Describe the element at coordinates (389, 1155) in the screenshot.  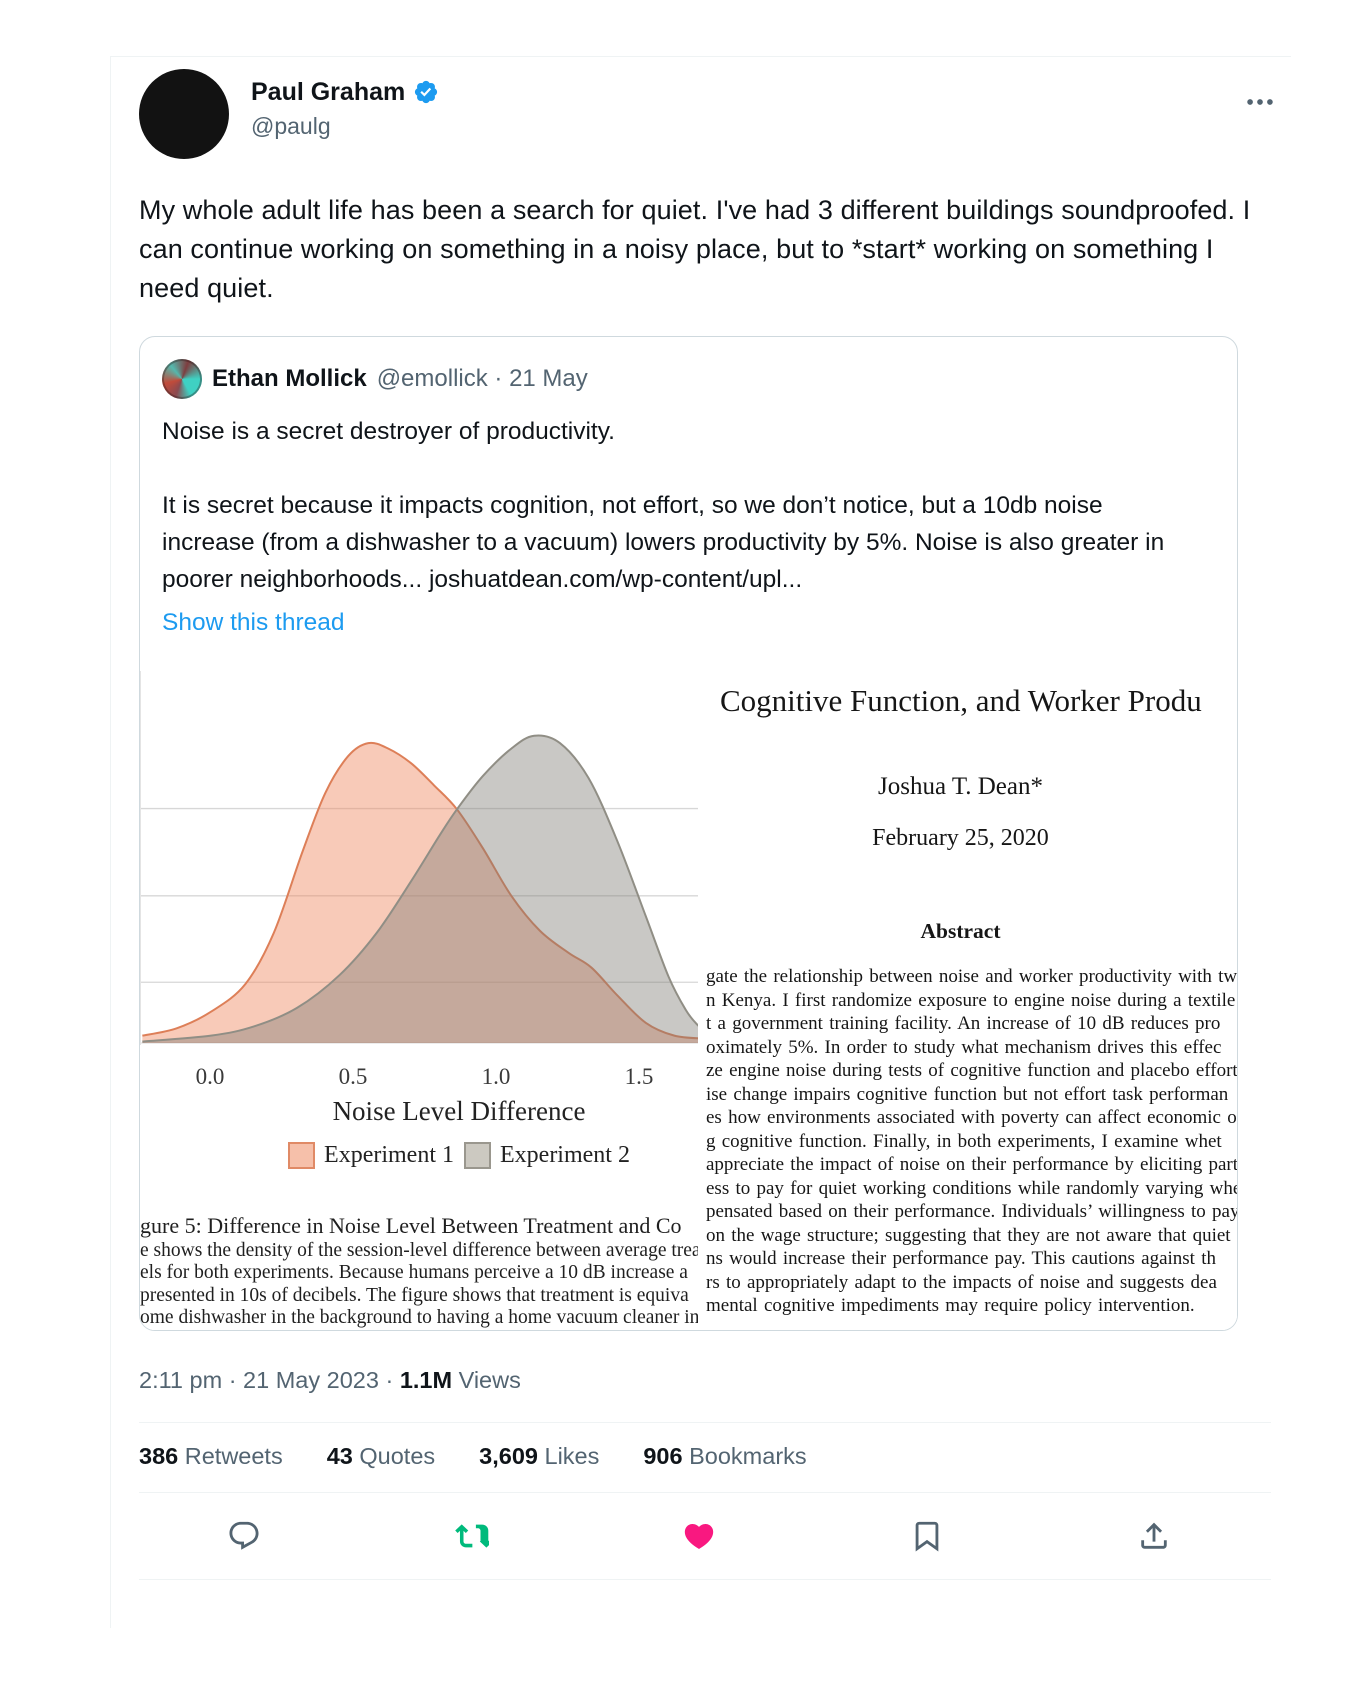
I see `legend-label: Experiment 1` at that location.